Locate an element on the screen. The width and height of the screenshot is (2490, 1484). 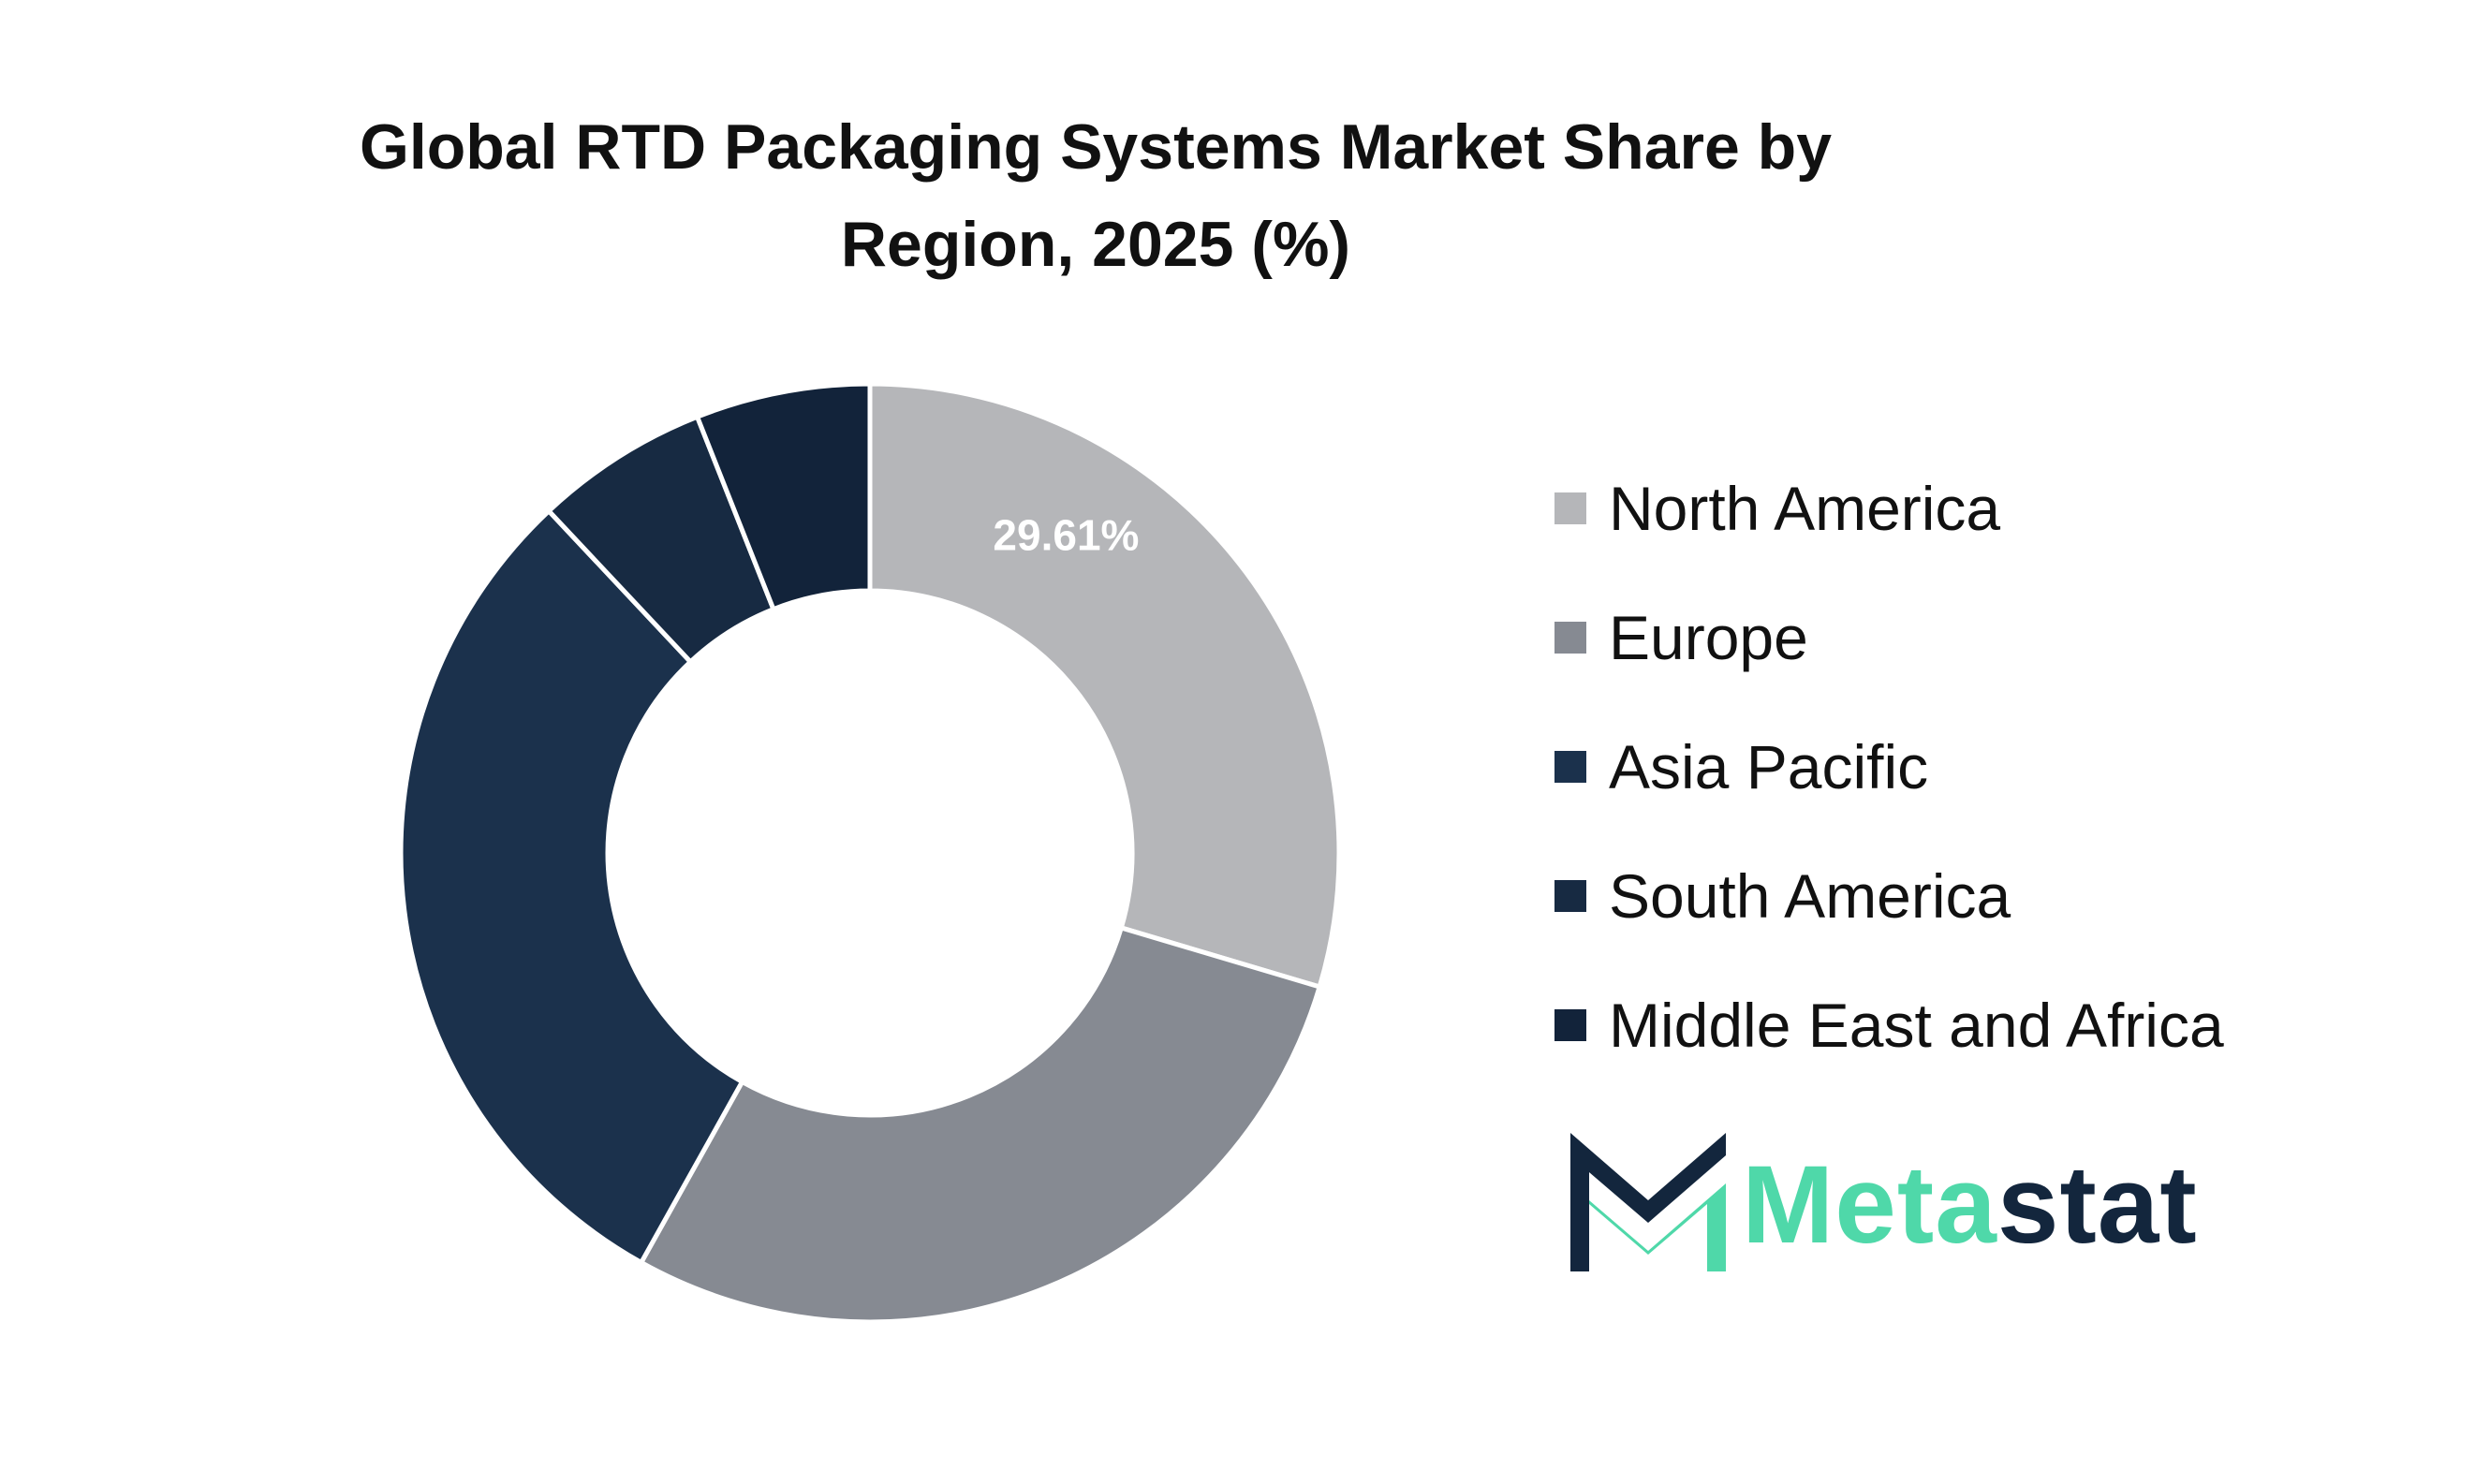
donut-slice-north-america is located at coordinates (1104, 685).